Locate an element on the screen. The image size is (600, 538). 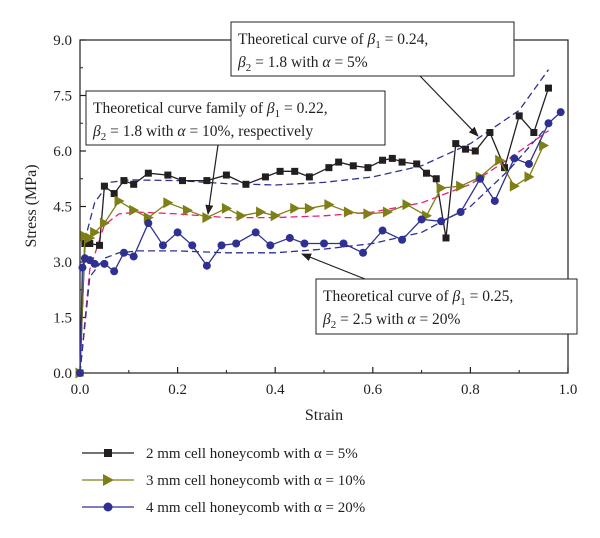
y-tick-label: 4.5 is located at coordinates (62, 208).